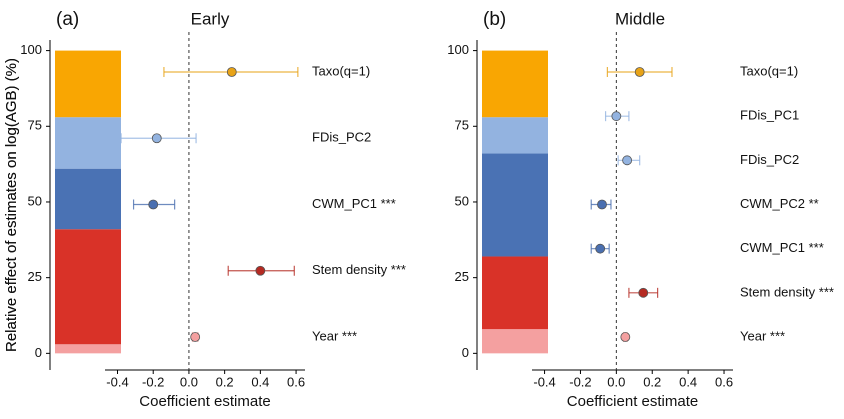  What do you see at coordinates (67, 19) in the screenshot?
I see `panel-label: (a)` at bounding box center [67, 19].